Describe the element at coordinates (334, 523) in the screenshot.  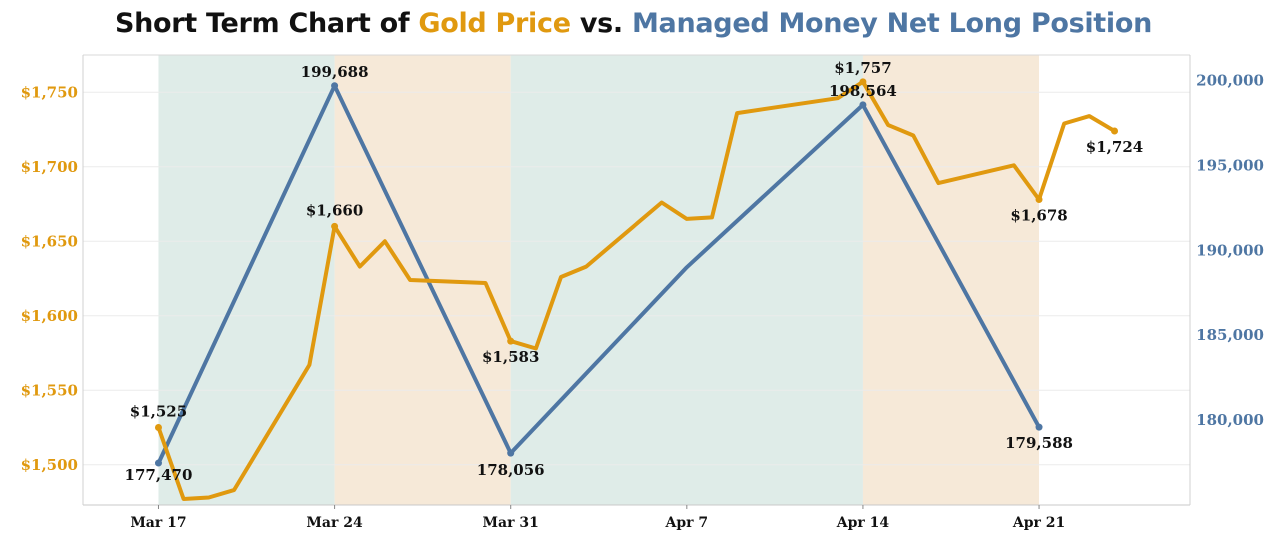
I see `x-tick-label: Mar 24` at that location.